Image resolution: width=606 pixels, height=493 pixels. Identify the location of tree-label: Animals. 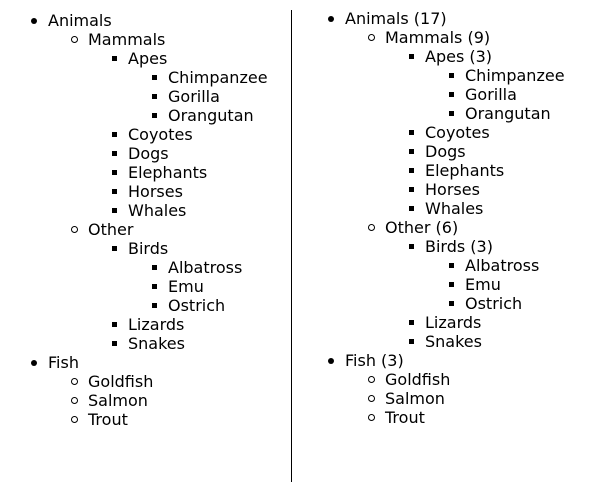
(80, 20).